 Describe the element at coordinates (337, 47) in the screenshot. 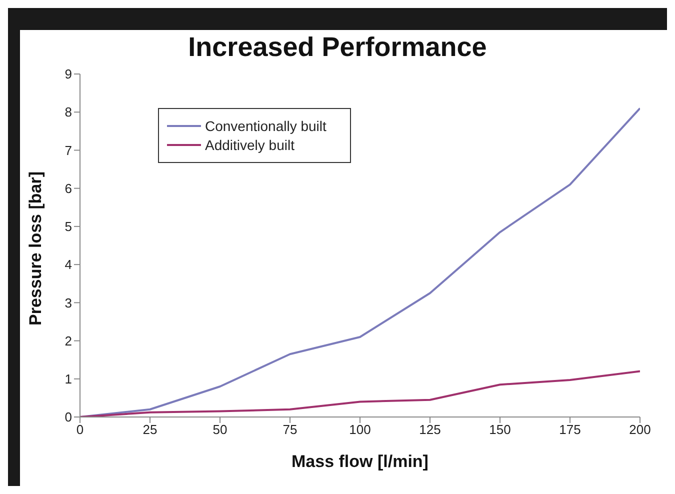

I see `chart-title: Increased Performance` at that location.